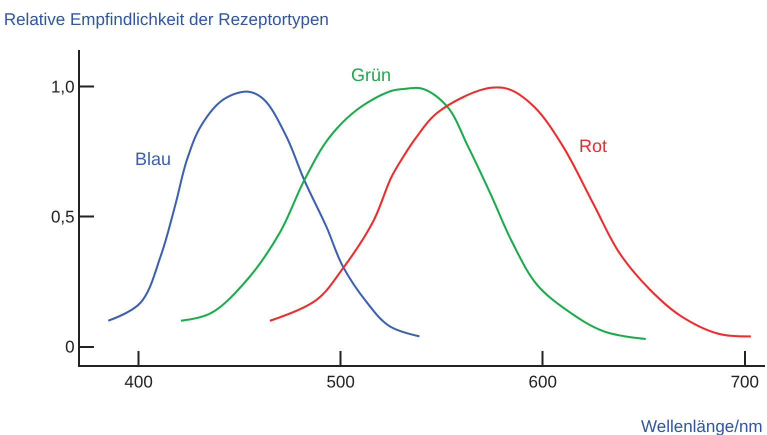 The image size is (767, 435). I want to click on chart-title: Relative Empfindlichkeit der Rezeptortypen, so click(166, 19).